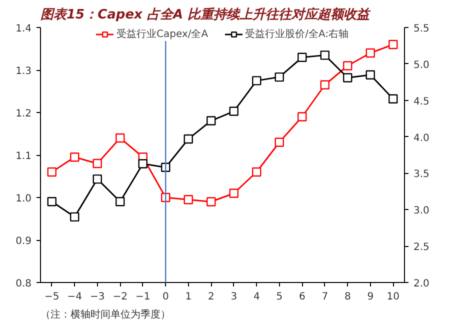 This screenshot has width=449, height=325. What do you see at coordinates (234, 297) in the screenshot?
I see `x-tick-label: 3` at bounding box center [234, 297].